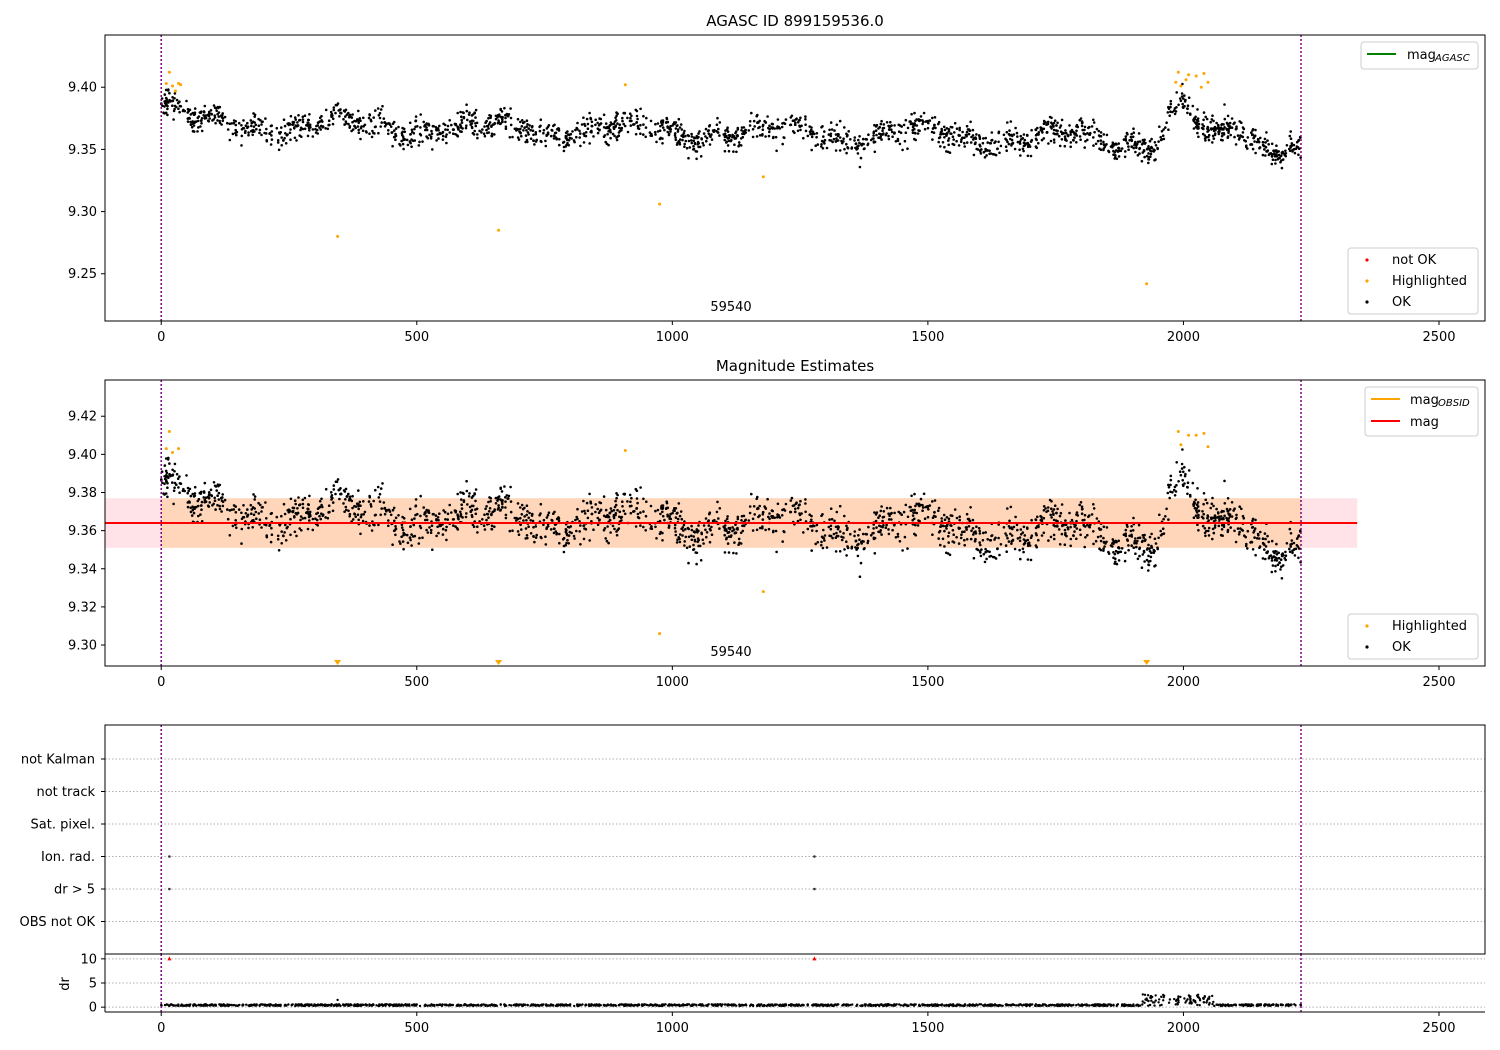 This screenshot has width=1500, height=1050. I want to click on p2-point-2084, so click(1292, 553).